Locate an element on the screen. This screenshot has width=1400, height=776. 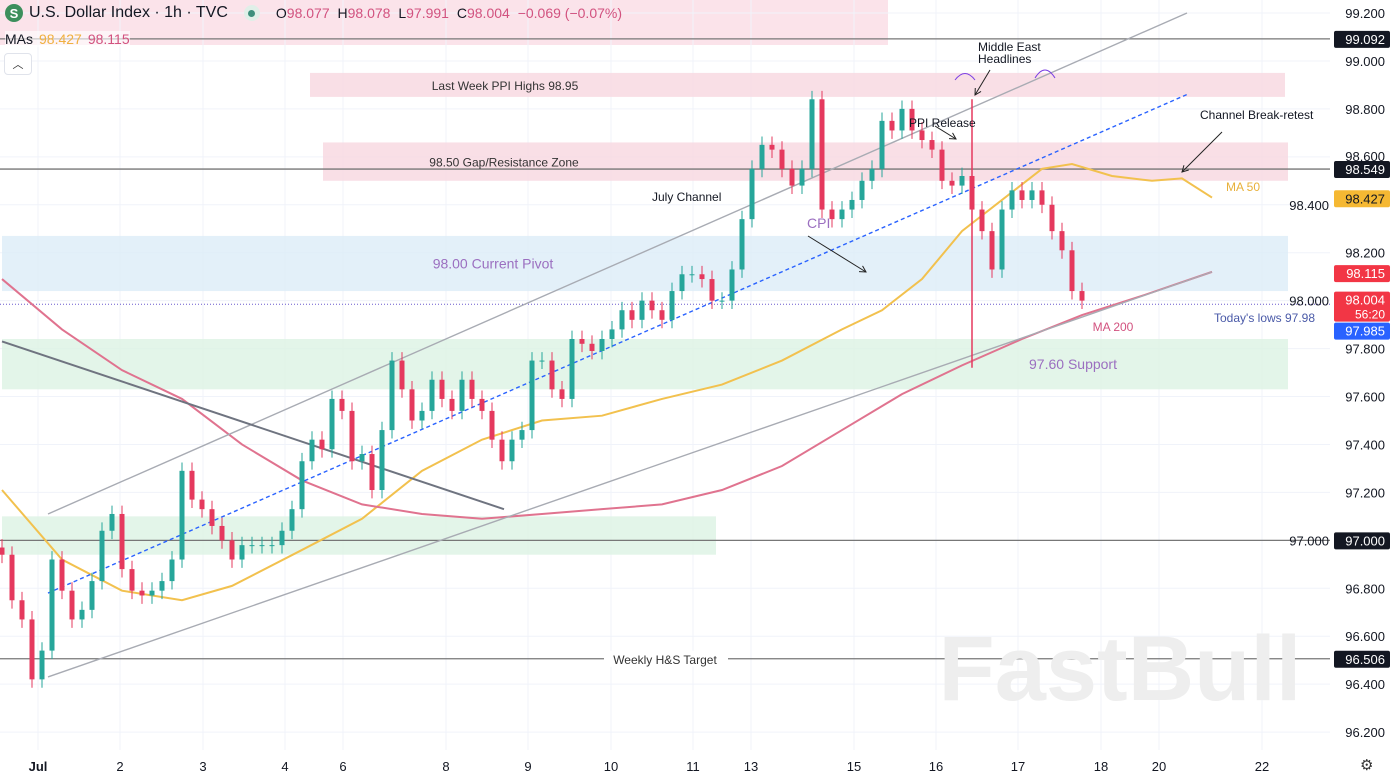
x-tick-label: 22 is located at coordinates (1262, 766).